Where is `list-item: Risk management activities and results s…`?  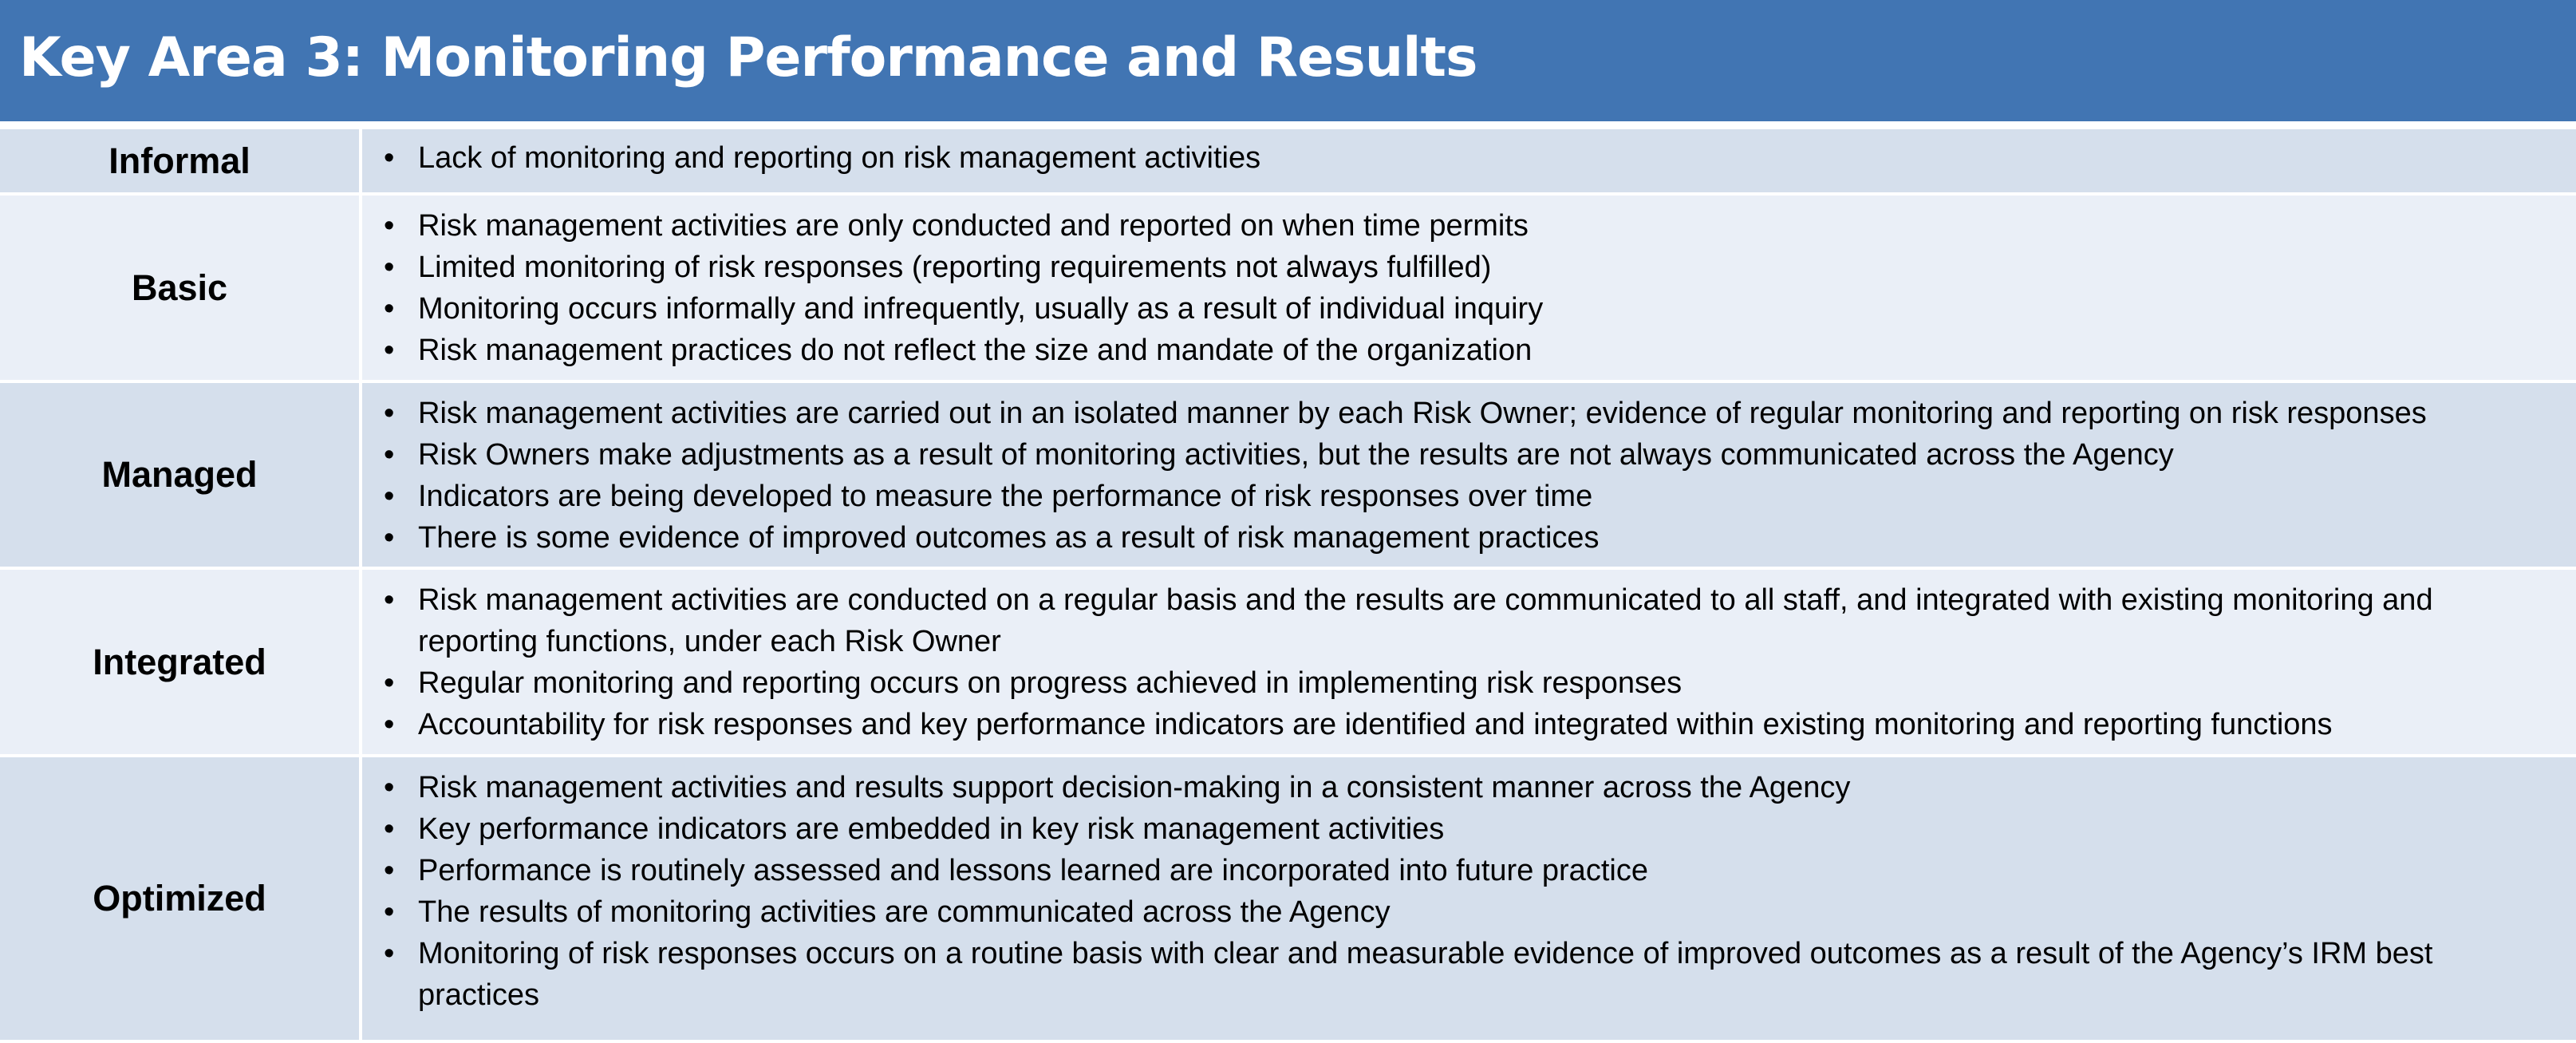
list-item: Risk management activities and results s… is located at coordinates (1453, 787).